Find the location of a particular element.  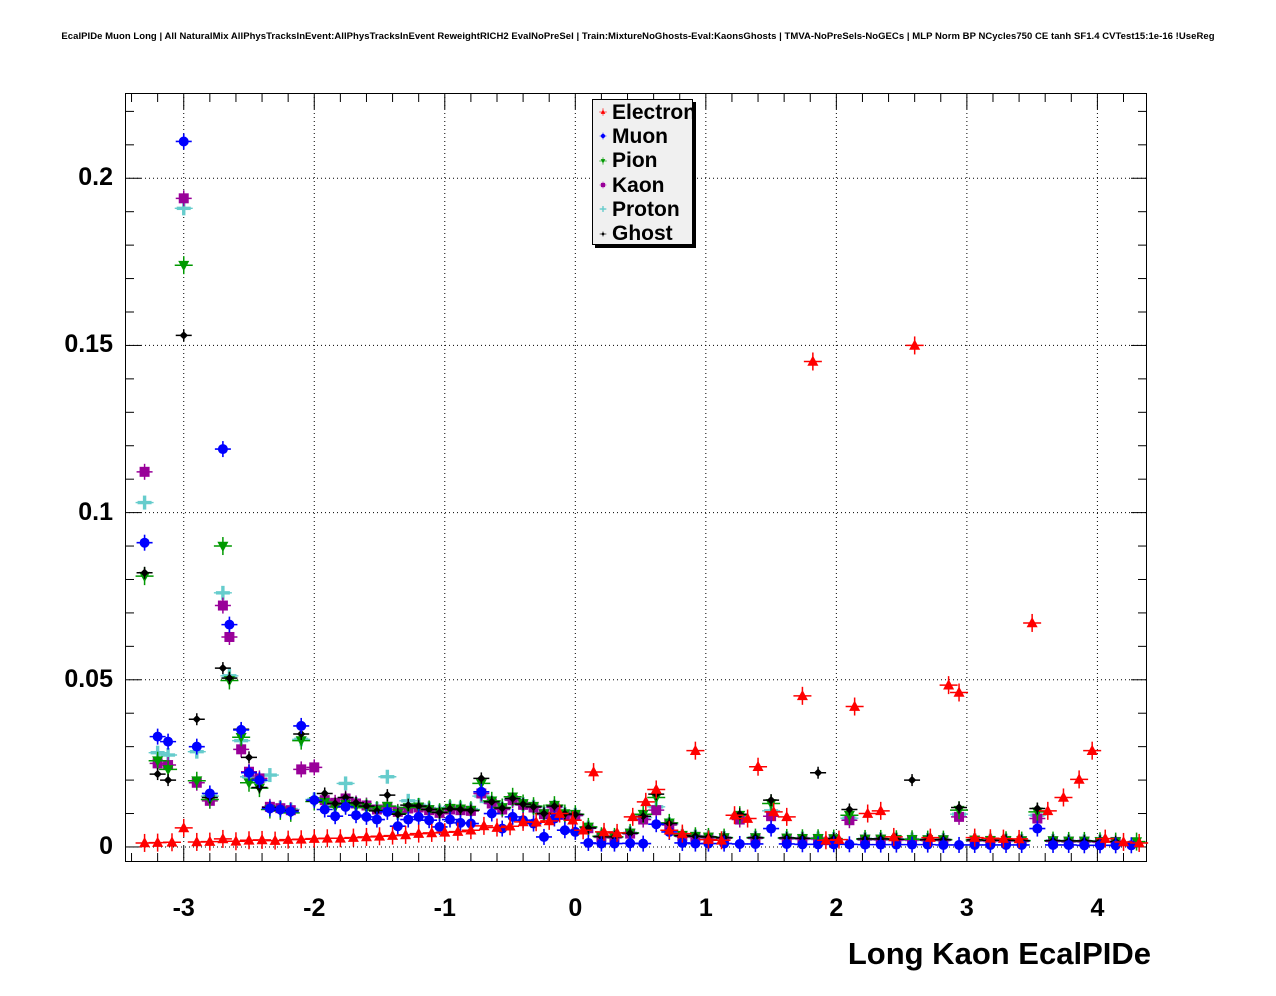

legend-item-kaon: Kaon is located at coordinates (642, 185).